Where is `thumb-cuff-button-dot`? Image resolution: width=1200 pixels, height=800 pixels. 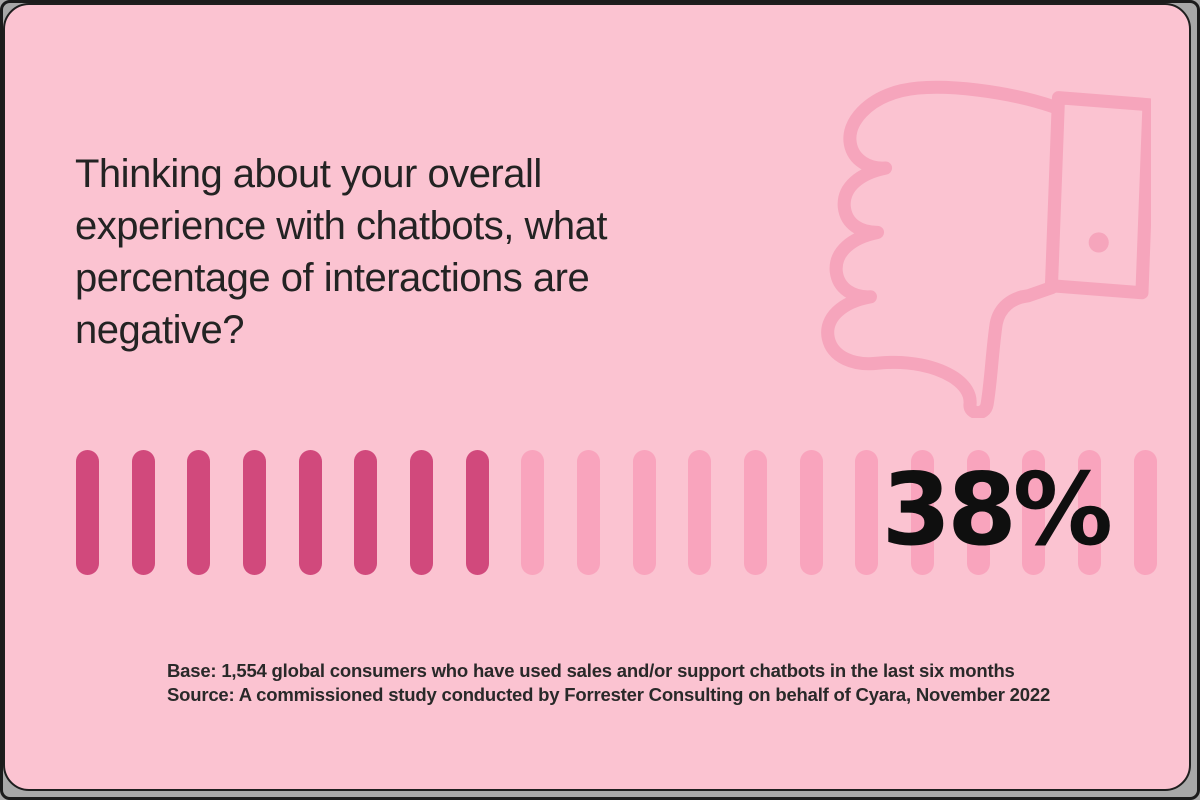 thumb-cuff-button-dot is located at coordinates (1098, 242).